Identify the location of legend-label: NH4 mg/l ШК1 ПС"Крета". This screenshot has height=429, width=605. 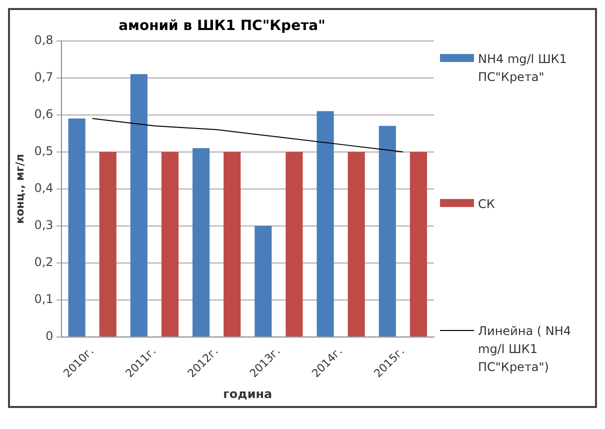
(523, 68).